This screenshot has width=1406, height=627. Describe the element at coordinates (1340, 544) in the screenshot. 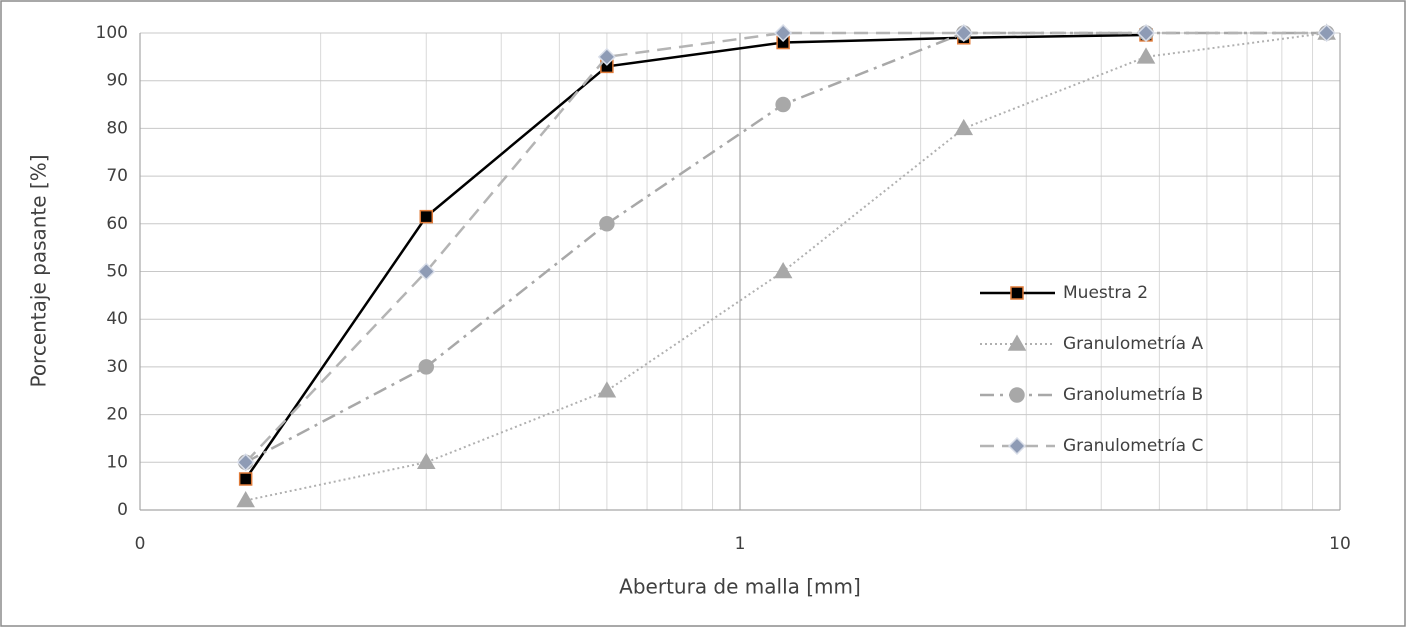

I see `x-tick-label: 10` at that location.